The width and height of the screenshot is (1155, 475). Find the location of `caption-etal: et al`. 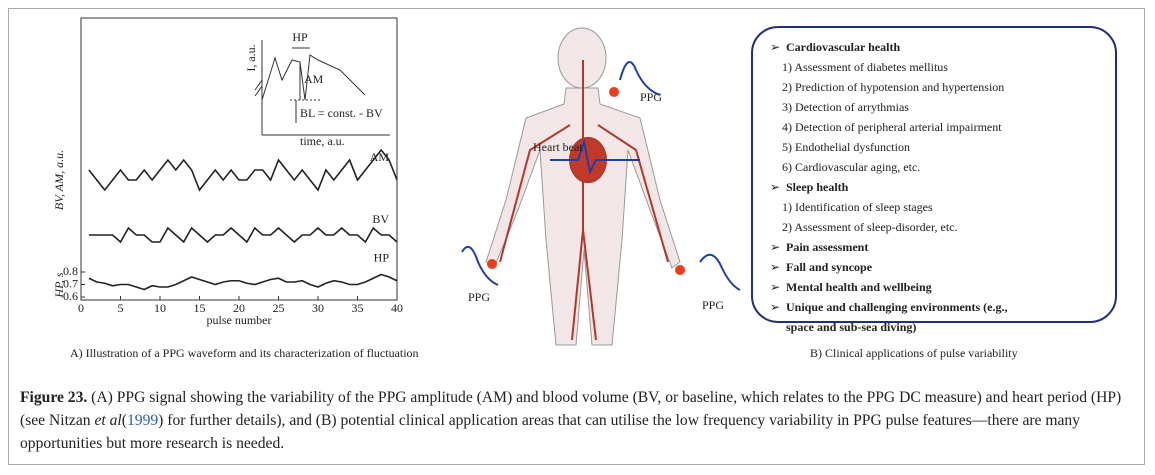

caption-etal: et al is located at coordinates (108, 420).